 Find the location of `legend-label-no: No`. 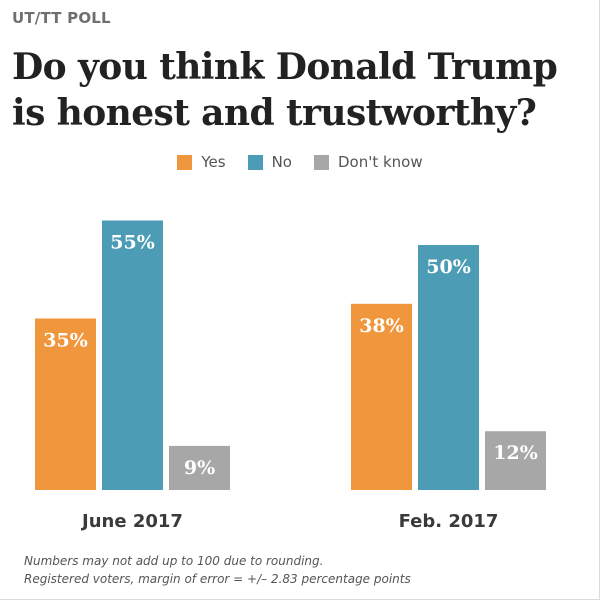

legend-label-no: No is located at coordinates (281, 162).